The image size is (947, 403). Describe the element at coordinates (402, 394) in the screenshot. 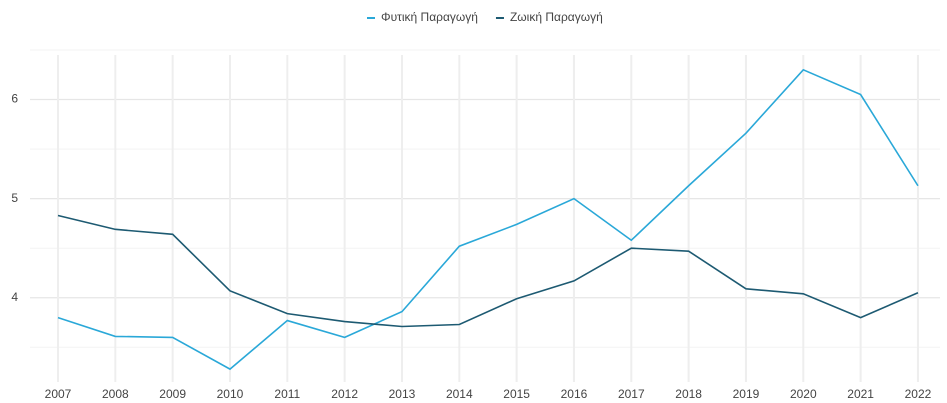

I see `x-tick-label: 2013` at that location.